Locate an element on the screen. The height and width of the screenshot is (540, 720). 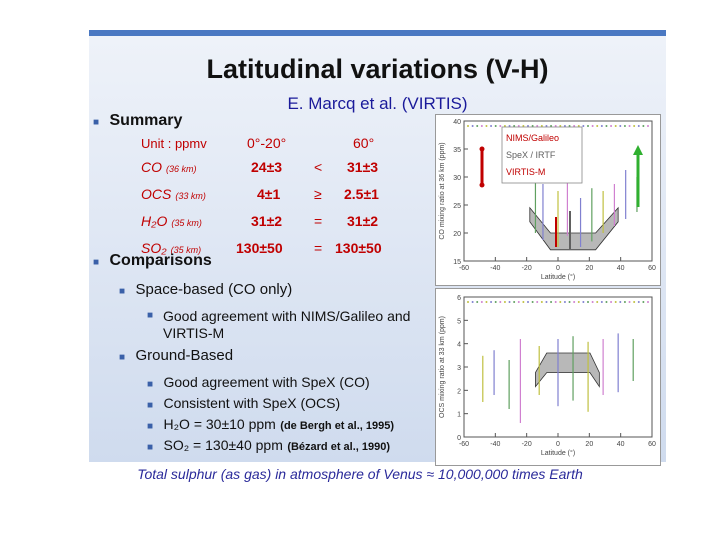
y-tick-label: 25 is located at coordinates (457, 206).